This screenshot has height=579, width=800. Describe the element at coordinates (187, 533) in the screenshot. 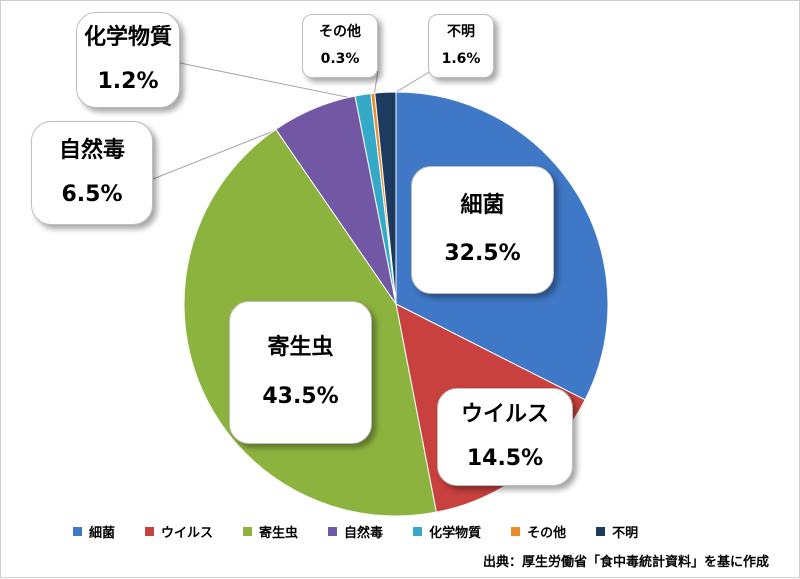

I see `legend-label: ウイルス` at that location.